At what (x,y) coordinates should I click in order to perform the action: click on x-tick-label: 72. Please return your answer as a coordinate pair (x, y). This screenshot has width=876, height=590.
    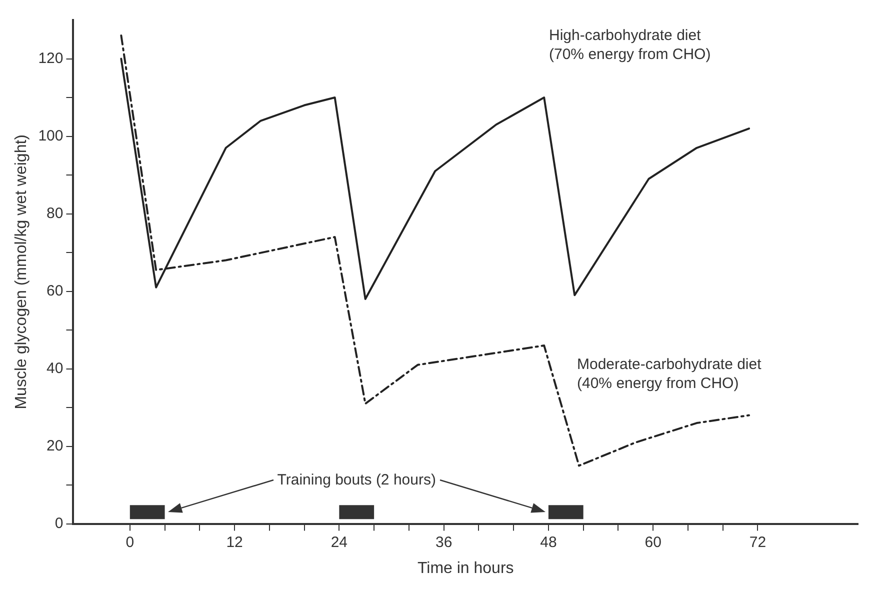
    Looking at the image, I should click on (757, 542).